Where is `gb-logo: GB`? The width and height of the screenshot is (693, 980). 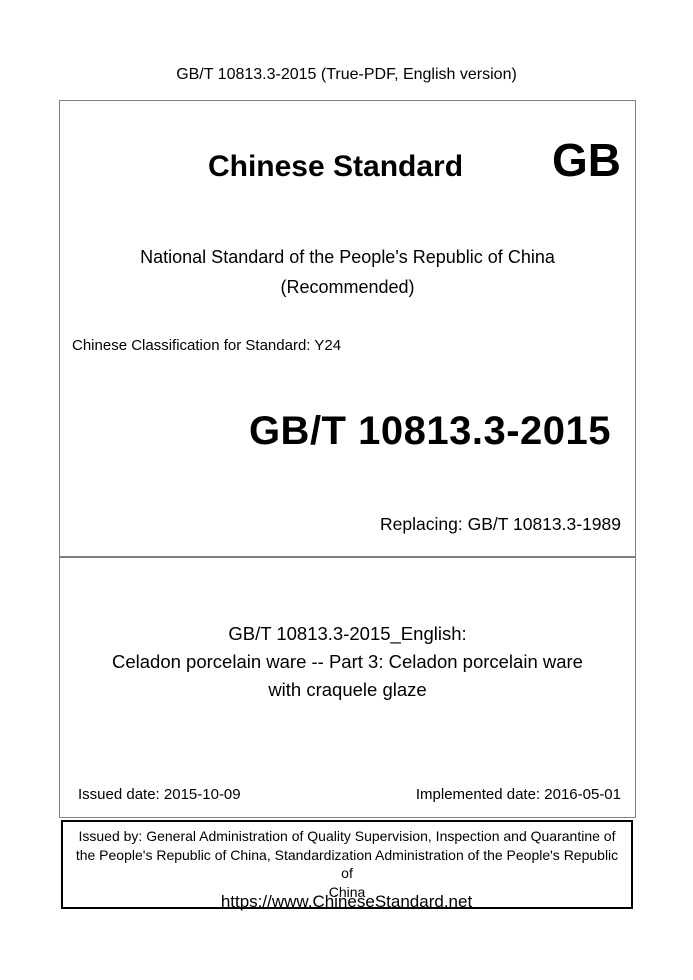
gb-logo: GB is located at coordinates (586, 160).